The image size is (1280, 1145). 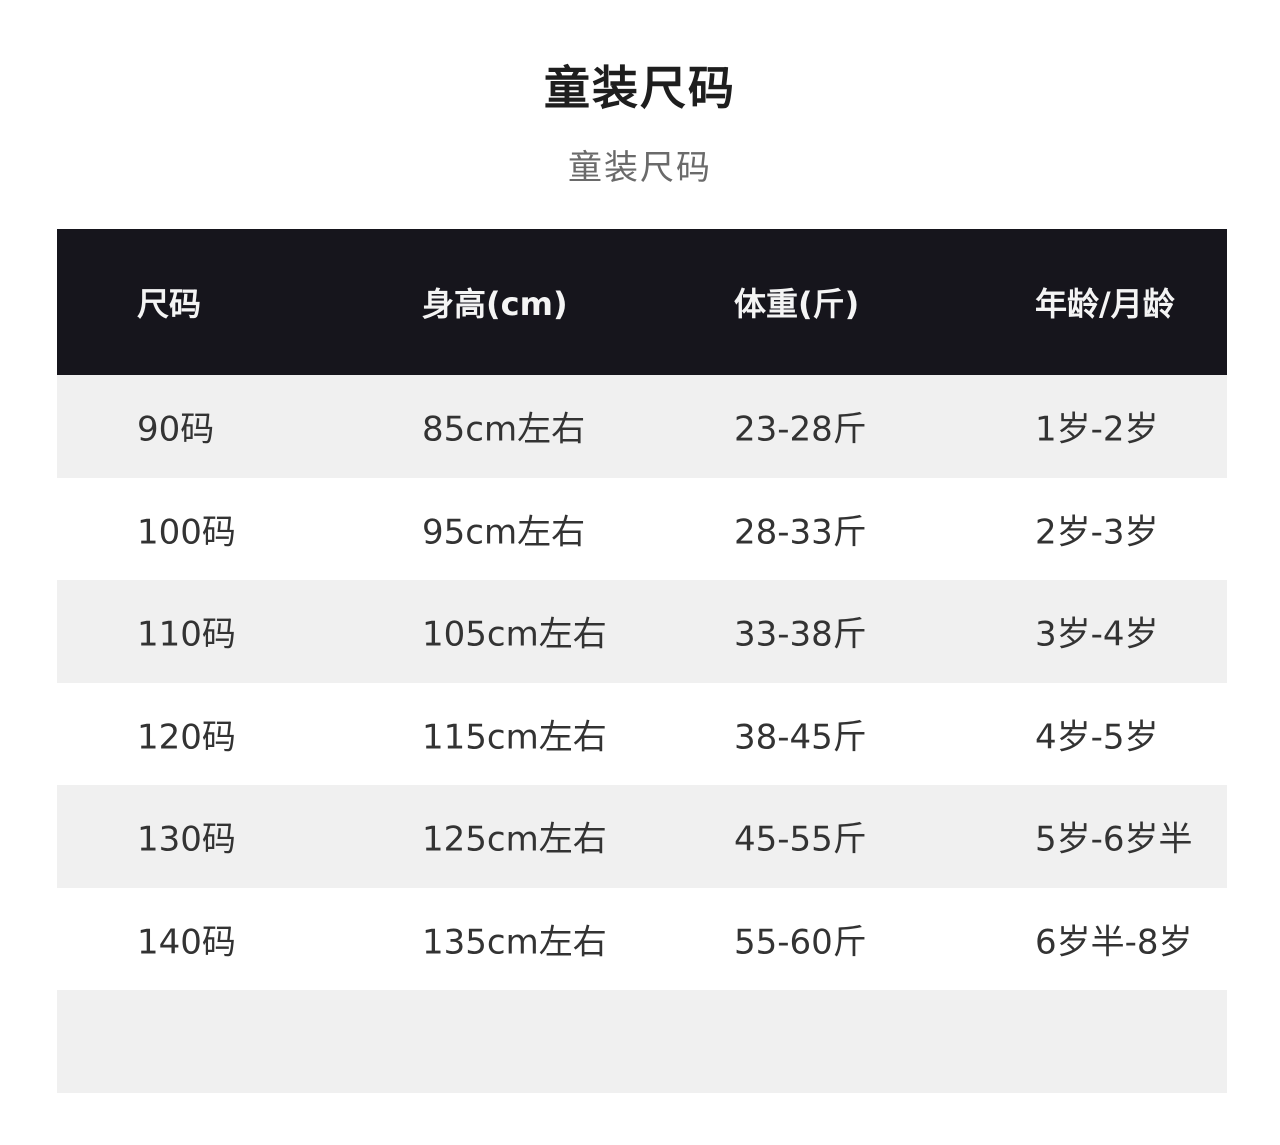 I want to click on cell-weight: 28-33斤, so click(x=800, y=532).